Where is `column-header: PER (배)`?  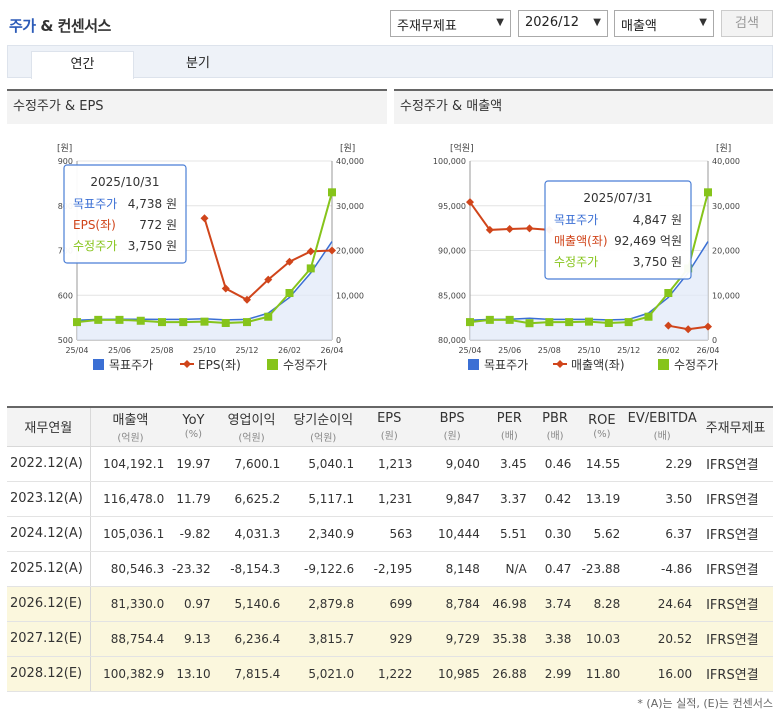
column-header: PER (배) is located at coordinates (509, 426).